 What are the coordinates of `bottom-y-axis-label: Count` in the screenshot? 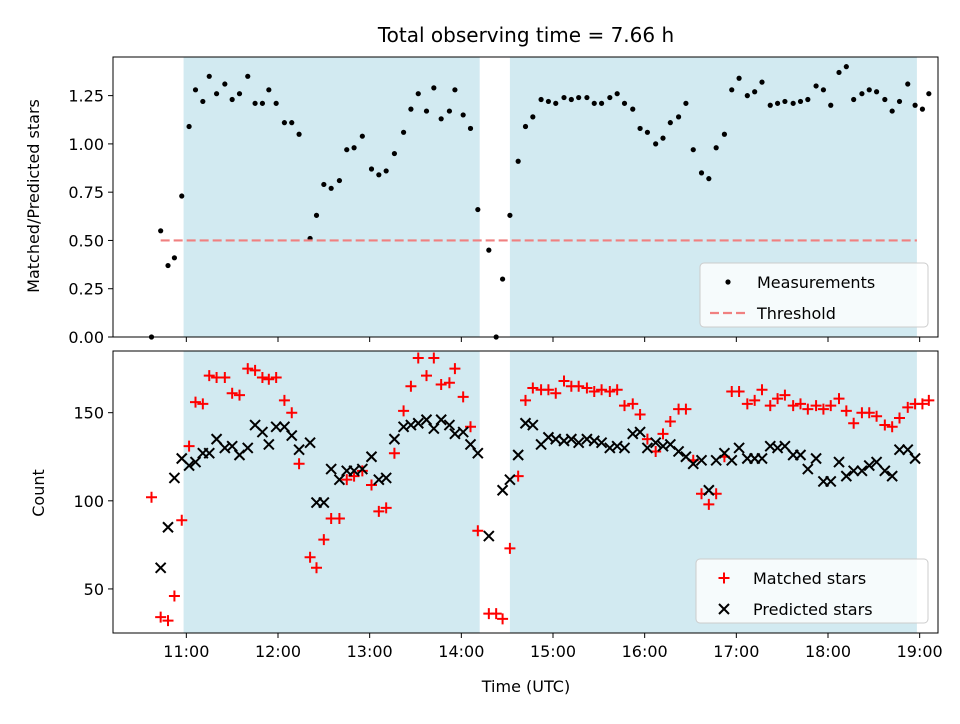 It's located at (38, 493).